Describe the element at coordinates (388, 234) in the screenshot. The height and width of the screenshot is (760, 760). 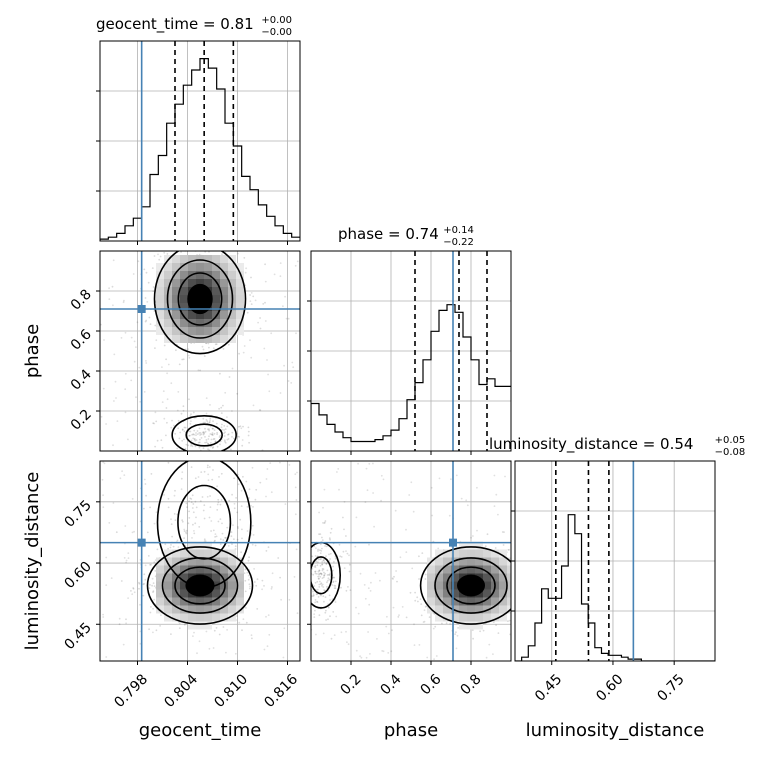
I see `panel-title-phase: phase = 0.74` at that location.